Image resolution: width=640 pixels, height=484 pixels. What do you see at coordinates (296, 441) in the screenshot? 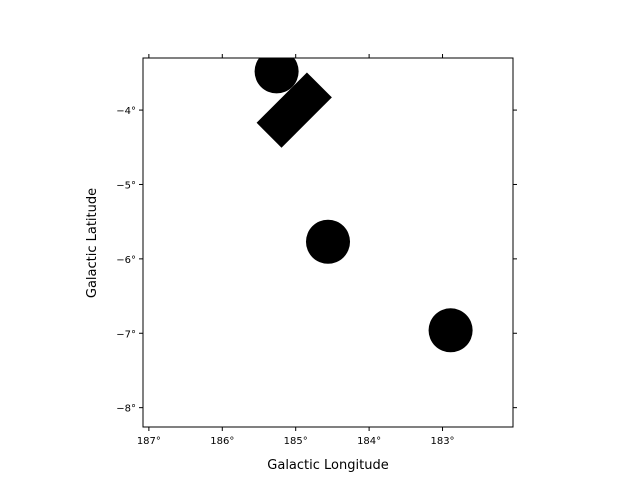
I see `x-tick-label: 185°` at bounding box center [296, 441].